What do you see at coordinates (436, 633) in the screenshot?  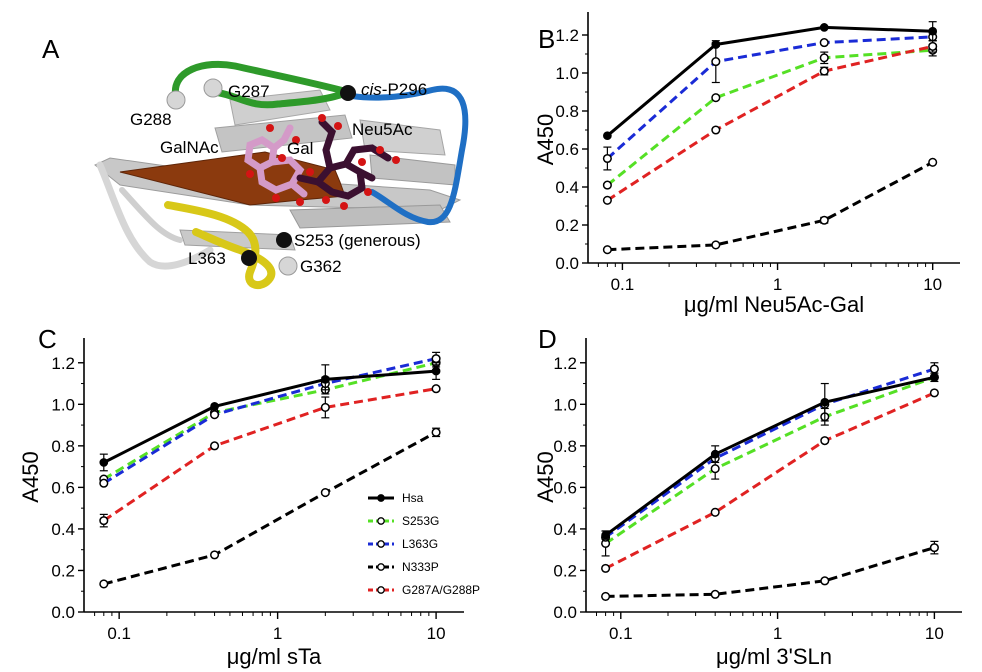 I see `x-tick-label: 10` at bounding box center [436, 633].